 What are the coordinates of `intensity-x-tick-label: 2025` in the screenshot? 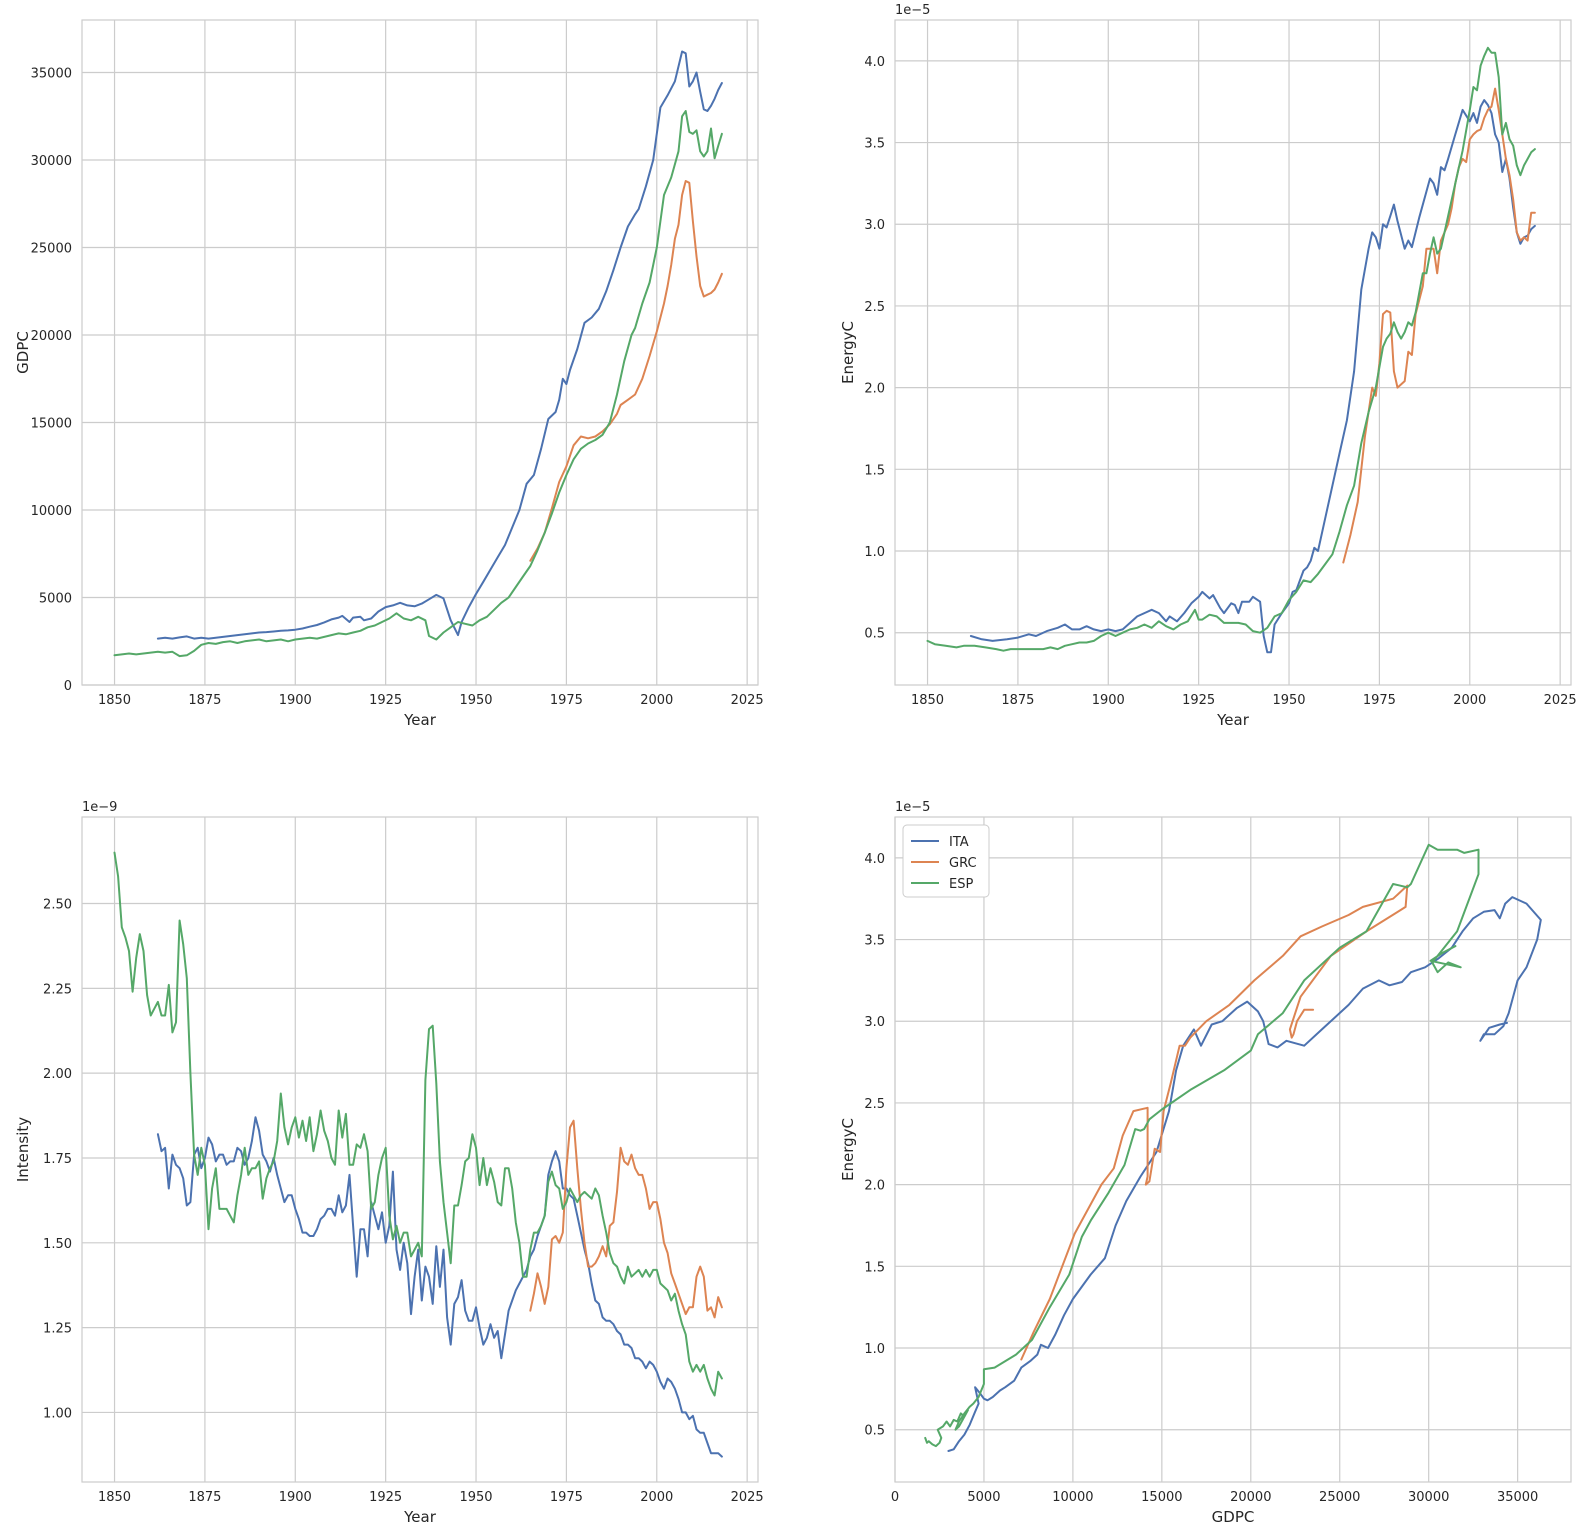 It's located at (747, 1497).